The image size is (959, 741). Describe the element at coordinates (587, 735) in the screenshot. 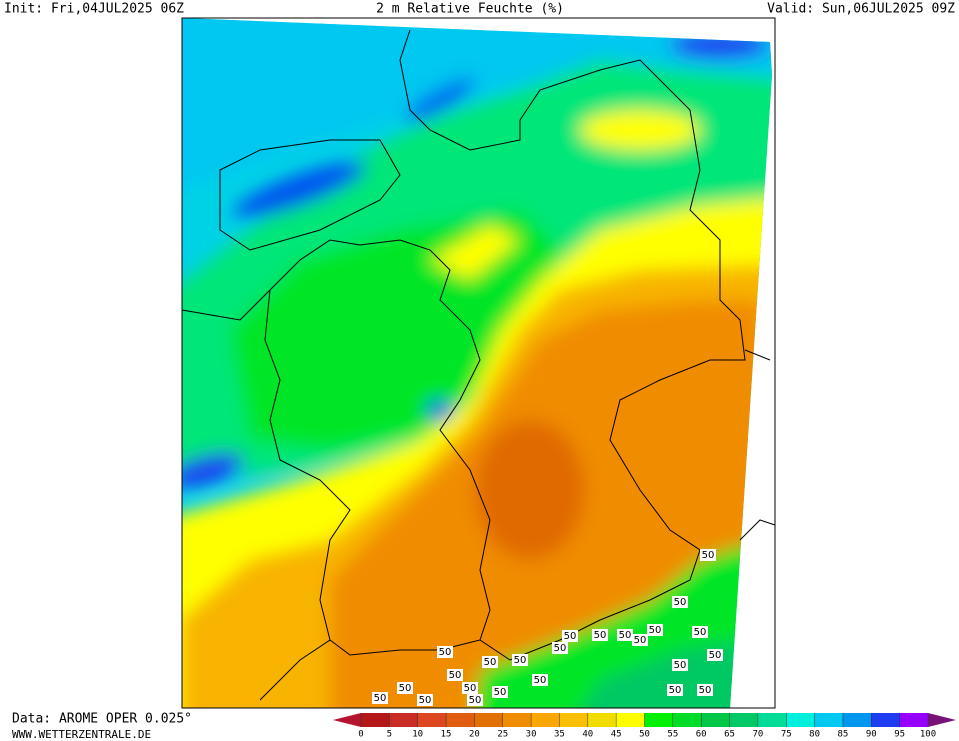

I see `tick-label: 40` at that location.